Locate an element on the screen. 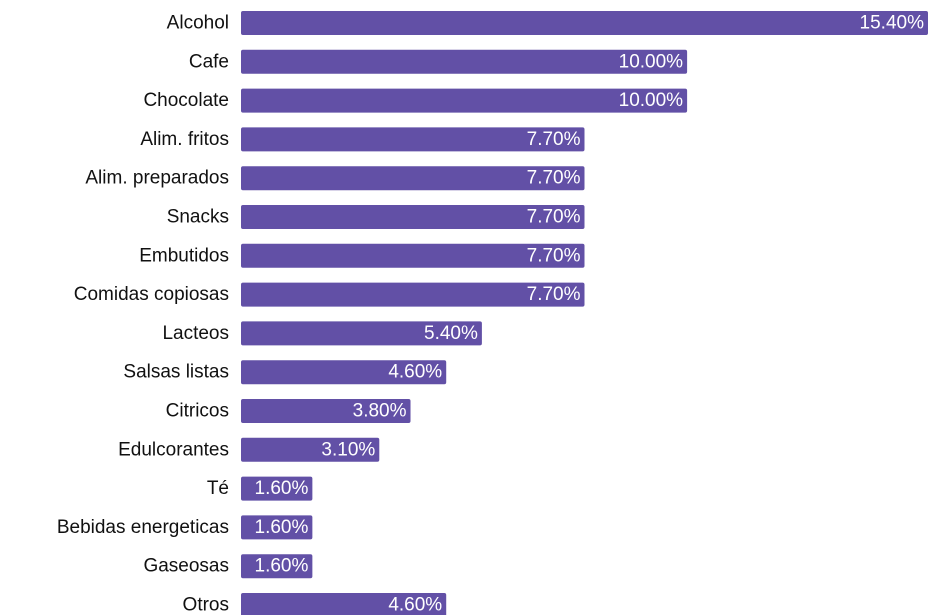 The image size is (930, 615). category-label: Alcohol is located at coordinates (198, 23).